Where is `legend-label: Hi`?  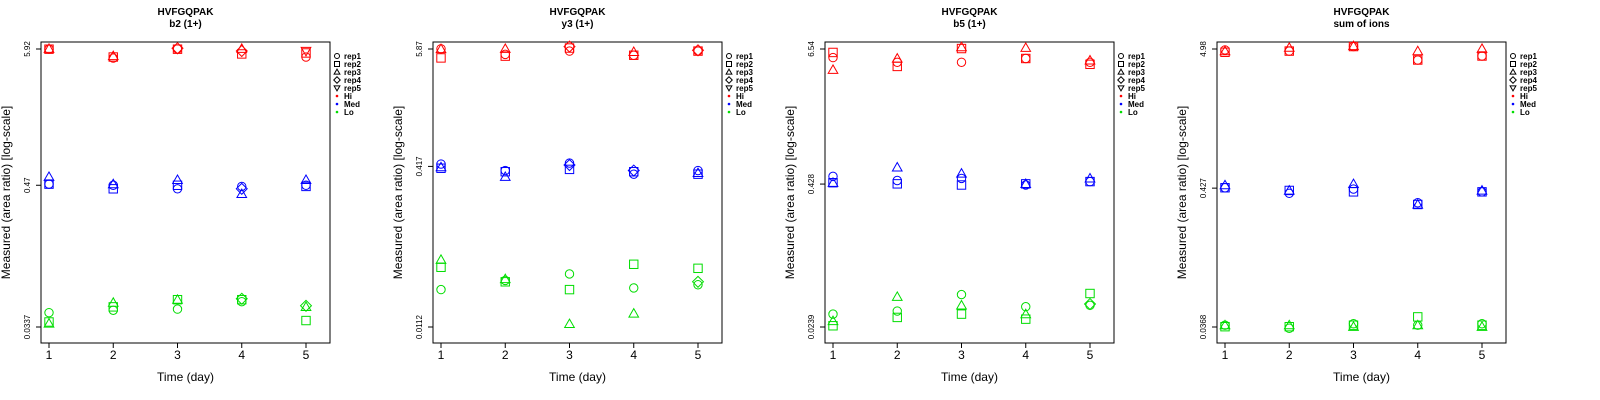
legend-label: Hi is located at coordinates (740, 96).